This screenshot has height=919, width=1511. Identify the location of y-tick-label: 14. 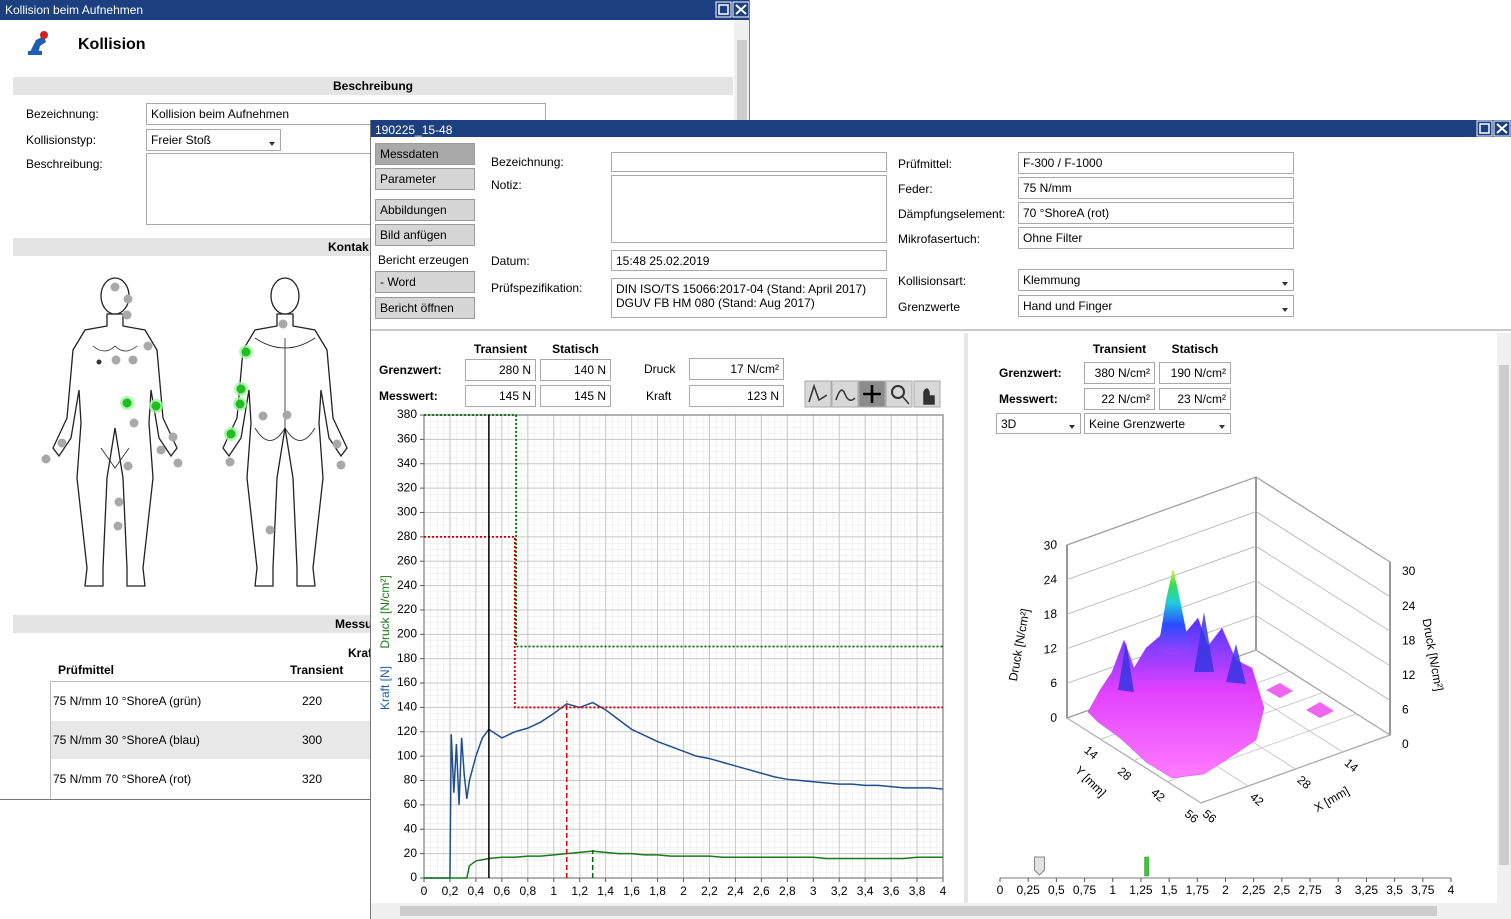
(1090, 753).